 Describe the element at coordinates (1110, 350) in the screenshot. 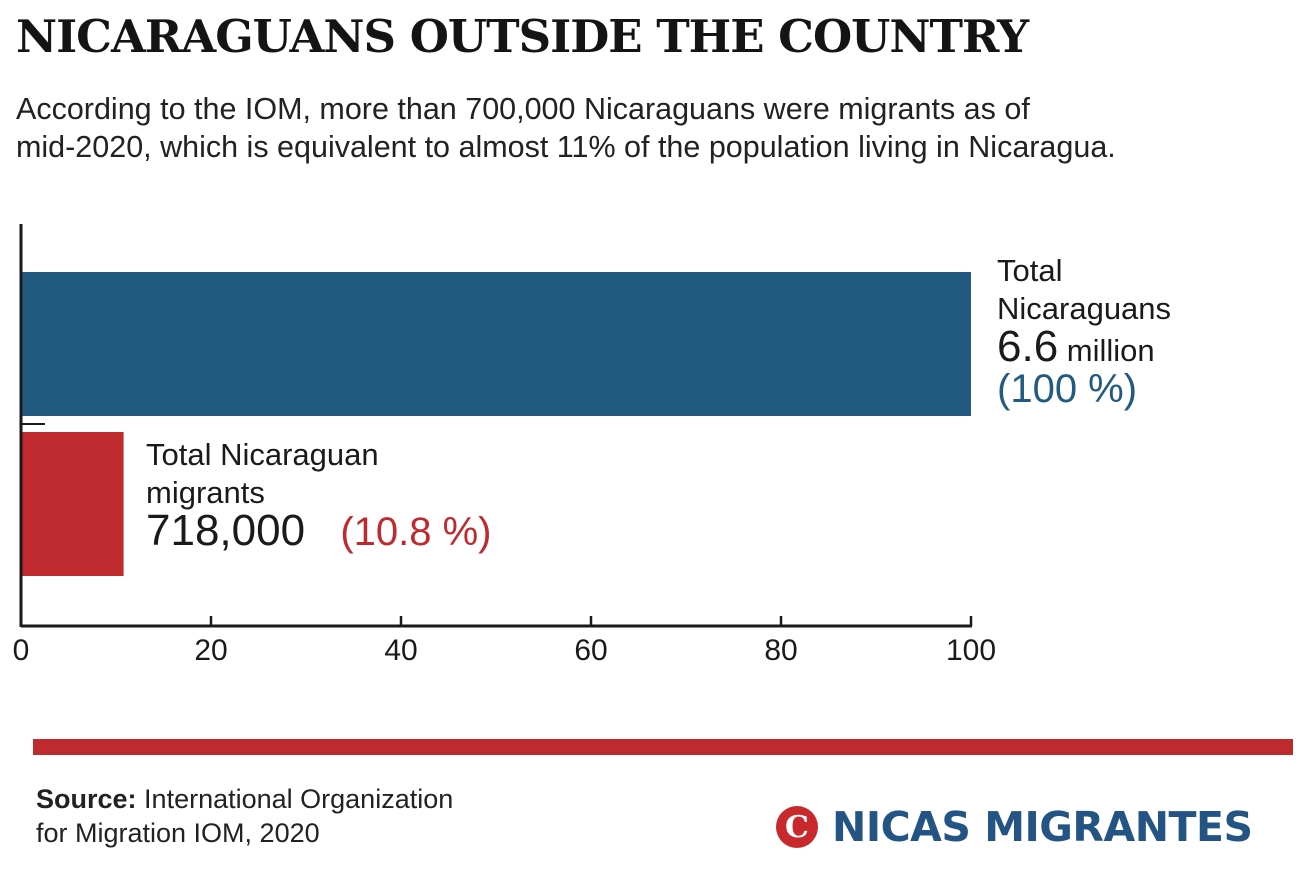

I see `annotation-unit: million` at that location.